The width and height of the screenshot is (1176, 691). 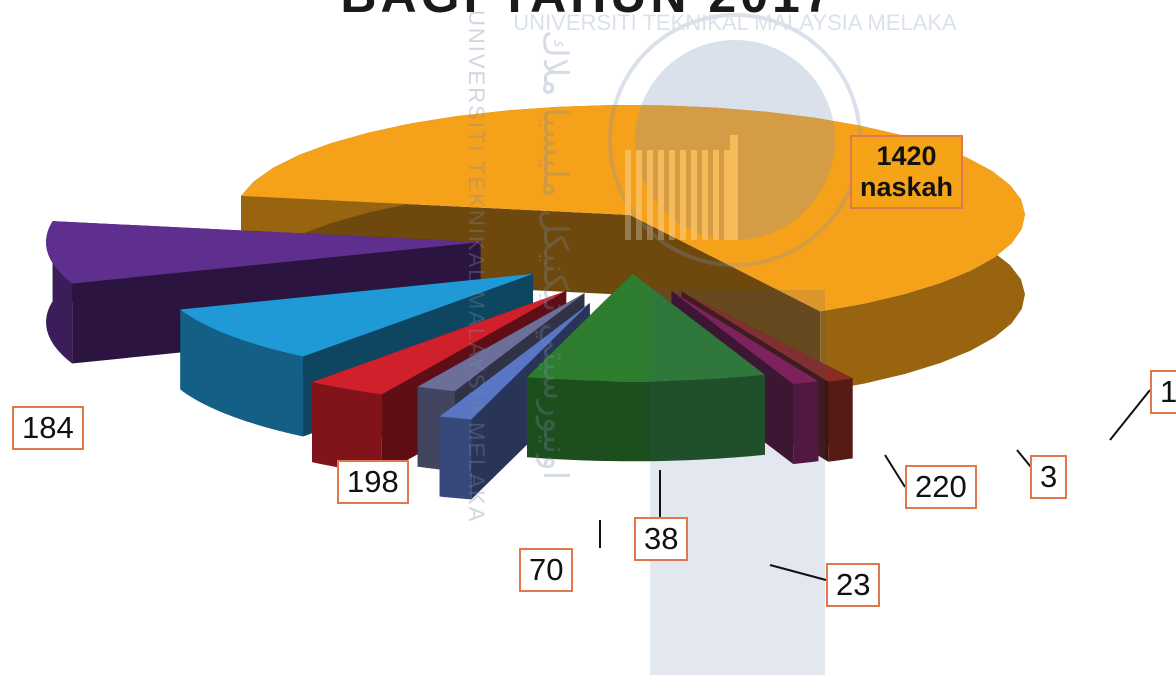 What do you see at coordinates (476, 267) in the screenshot?
I see `watermark-side-text: UNIVERSITI TEKNIKAL MALAYSIA MELAKA` at bounding box center [476, 267].